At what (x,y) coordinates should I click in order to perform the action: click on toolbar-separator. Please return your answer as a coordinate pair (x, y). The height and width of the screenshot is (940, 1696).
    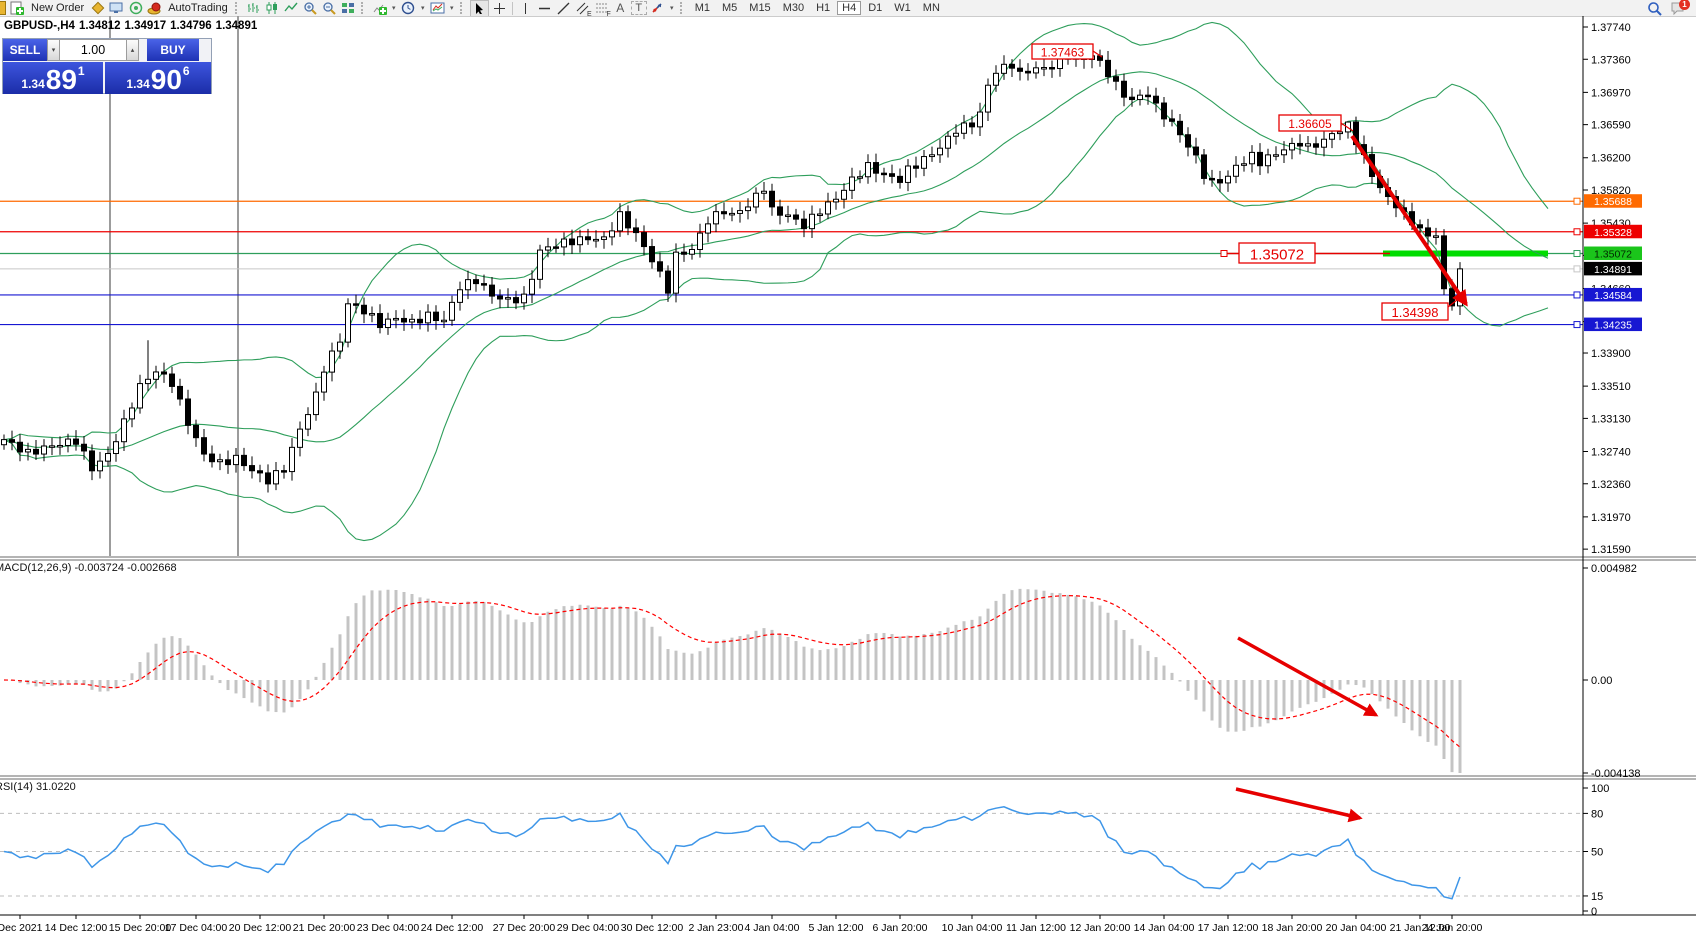
    Looking at the image, I should click on (512, 8).